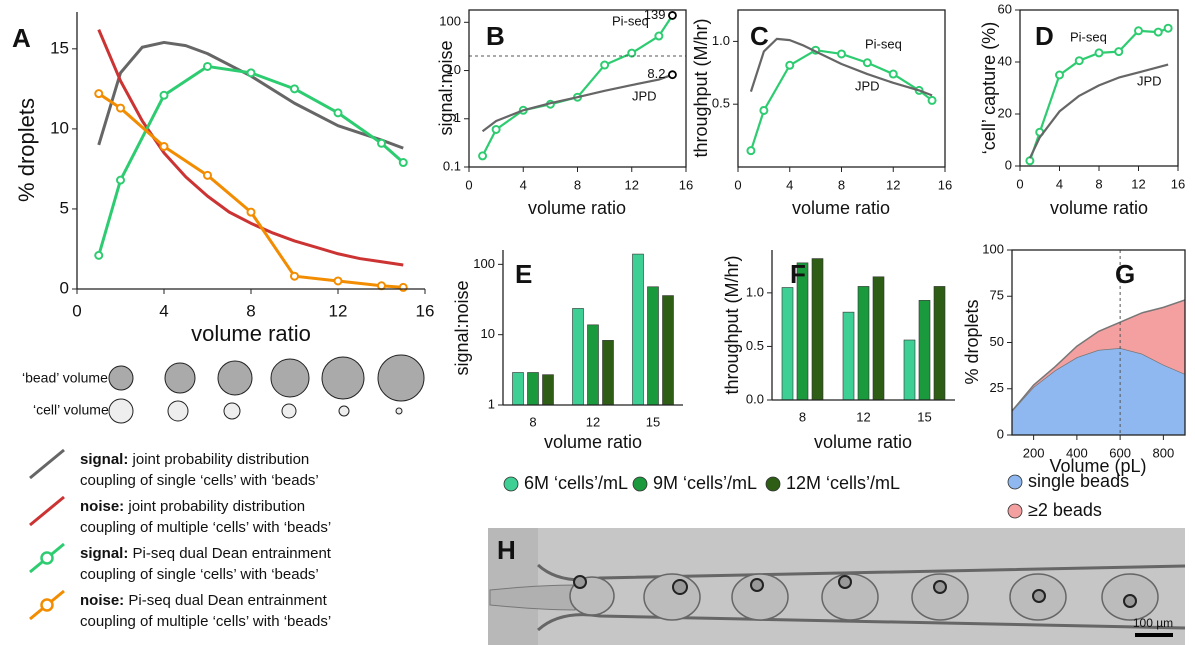  I want to click on legend-marker, so click(47, 605).